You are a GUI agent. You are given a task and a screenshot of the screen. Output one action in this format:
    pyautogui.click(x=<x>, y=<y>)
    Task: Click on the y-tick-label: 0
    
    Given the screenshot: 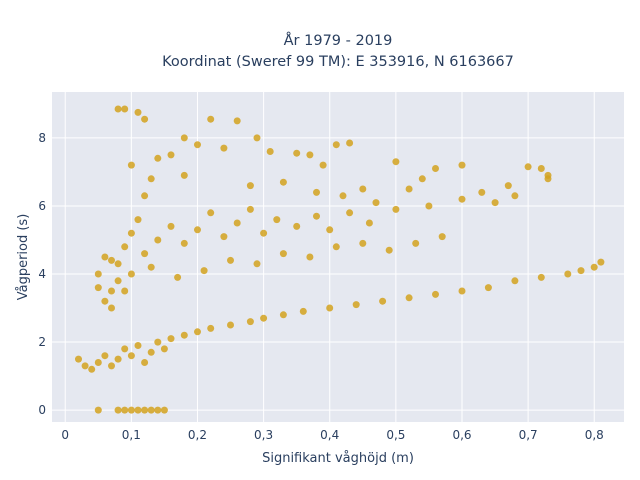 What is the action you would take?
    pyautogui.click(x=42, y=410)
    